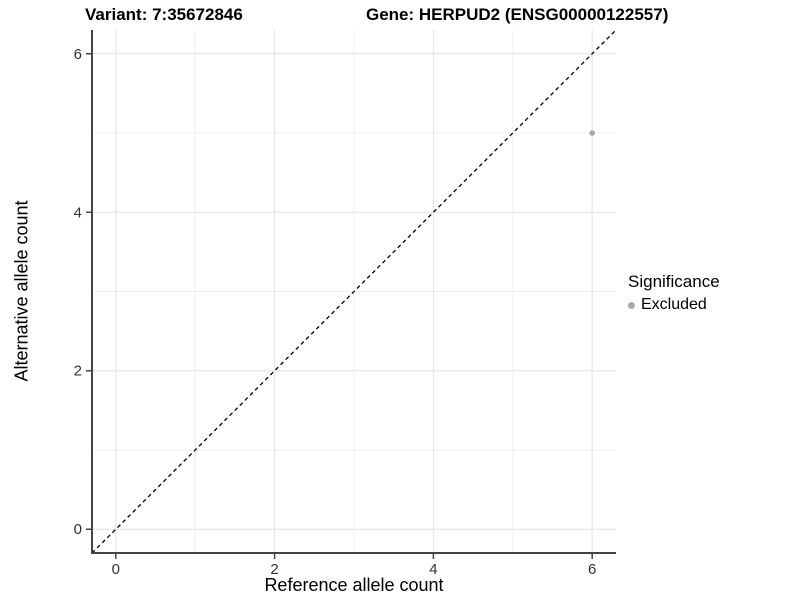 This screenshot has height=600, width=800. I want to click on x-tick-label: 0, so click(116, 569).